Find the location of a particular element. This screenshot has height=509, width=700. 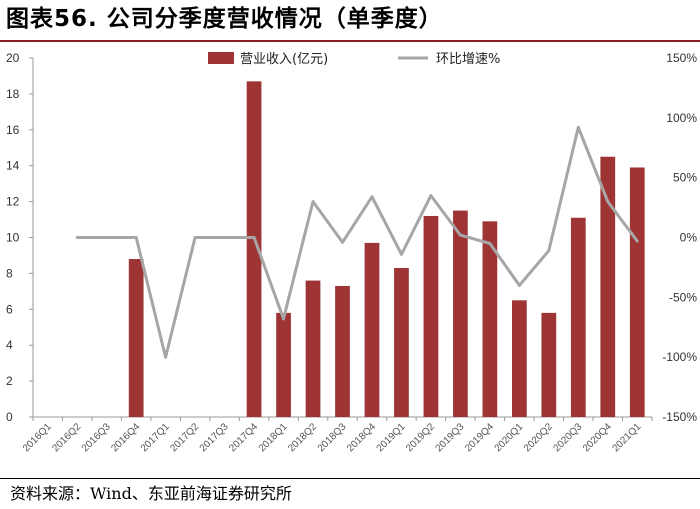

x-tick-label: 2020Q2 is located at coordinates (538, 437).